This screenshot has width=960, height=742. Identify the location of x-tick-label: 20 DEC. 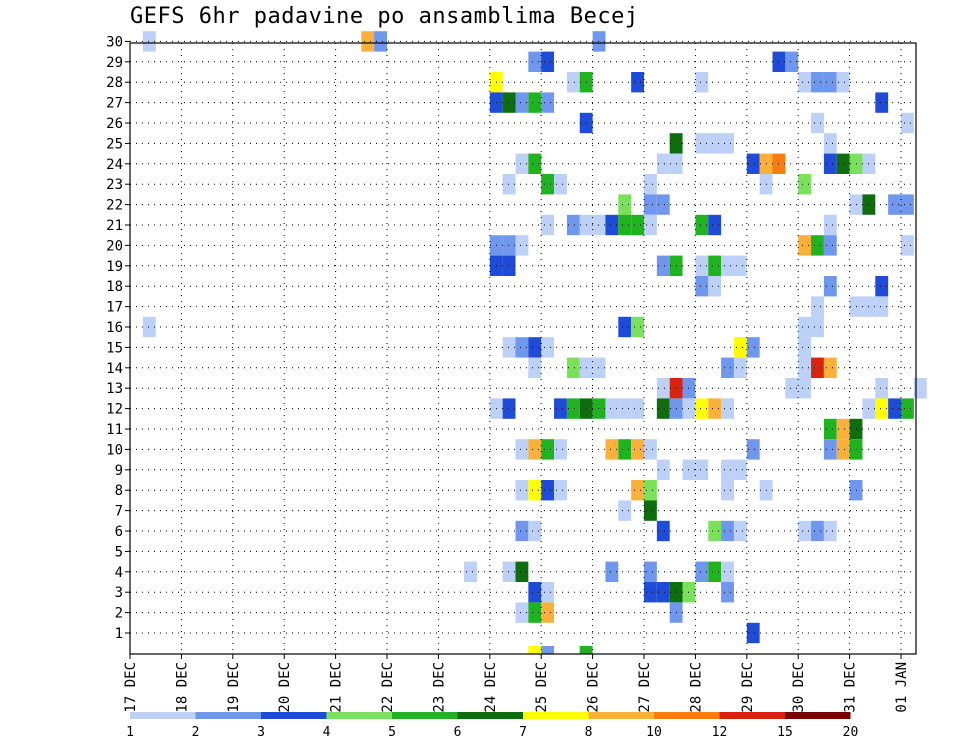
(285, 687).